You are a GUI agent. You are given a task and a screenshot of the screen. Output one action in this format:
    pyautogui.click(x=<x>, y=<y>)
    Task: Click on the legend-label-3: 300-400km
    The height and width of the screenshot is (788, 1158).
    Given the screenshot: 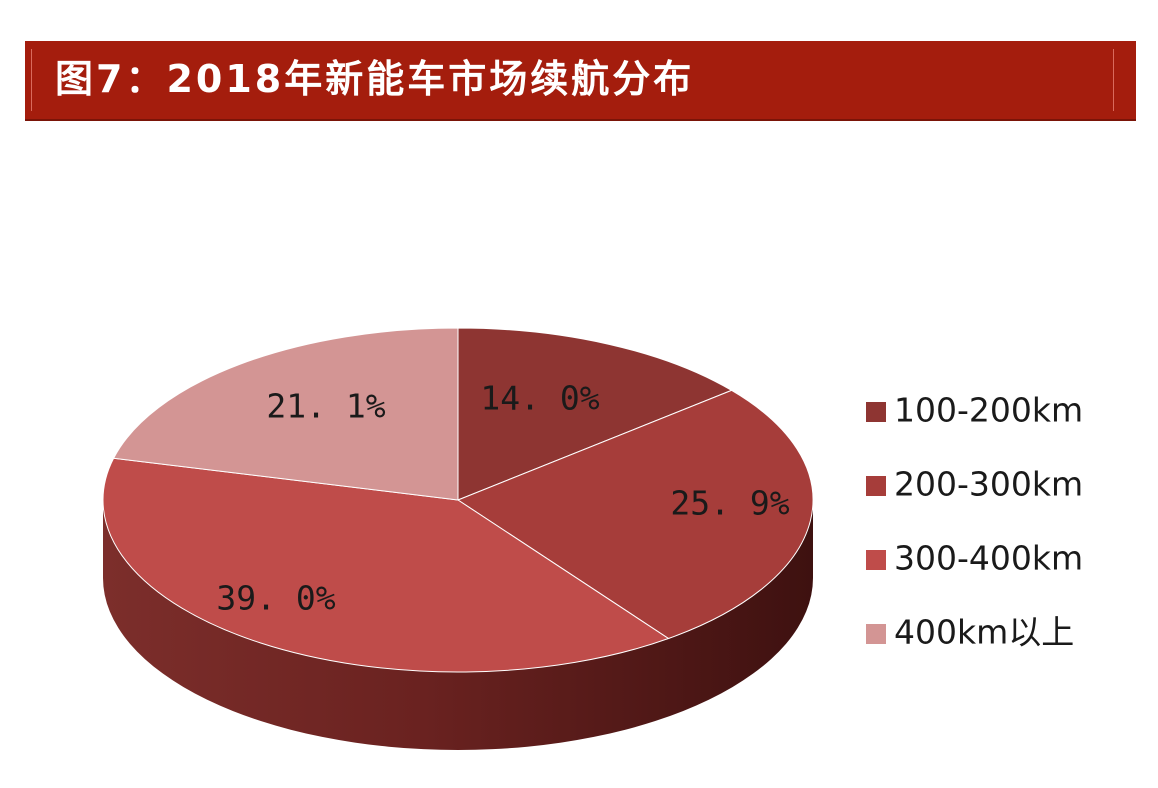 What is the action you would take?
    pyautogui.click(x=988, y=558)
    